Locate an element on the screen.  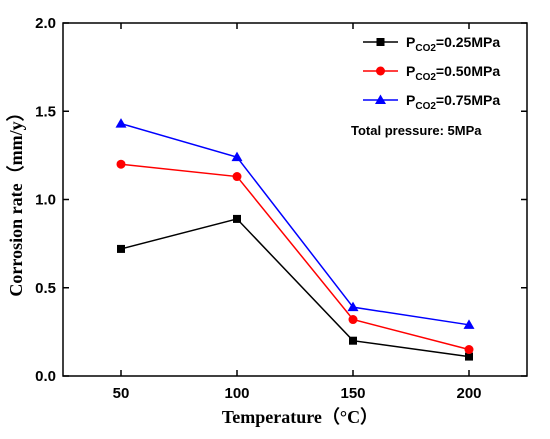
legend-label: PCO2=0.50MPa is located at coordinates (453, 73).